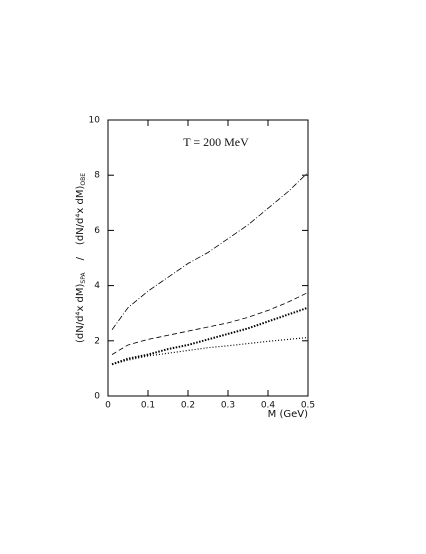 This screenshot has height=554, width=426. I want to click on y-label-part: OBE, so click(83, 179).